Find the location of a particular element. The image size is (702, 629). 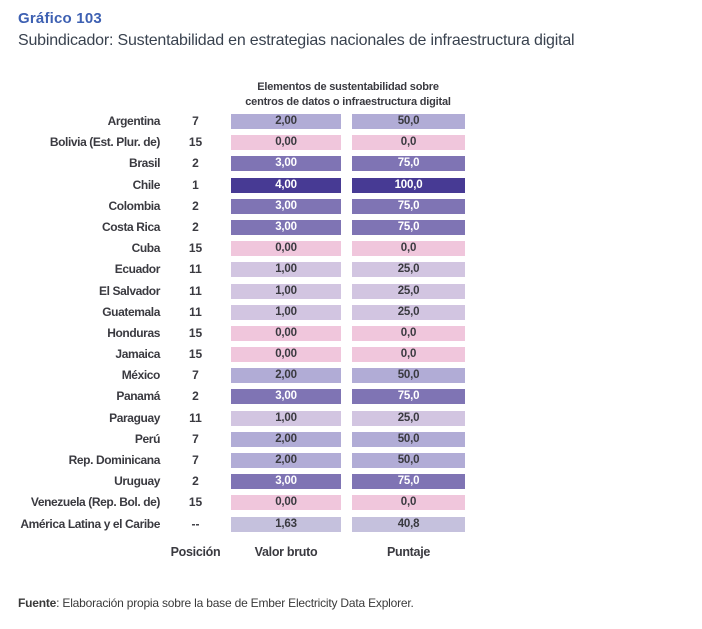

page-title: Gráfico 103 is located at coordinates (60, 18).